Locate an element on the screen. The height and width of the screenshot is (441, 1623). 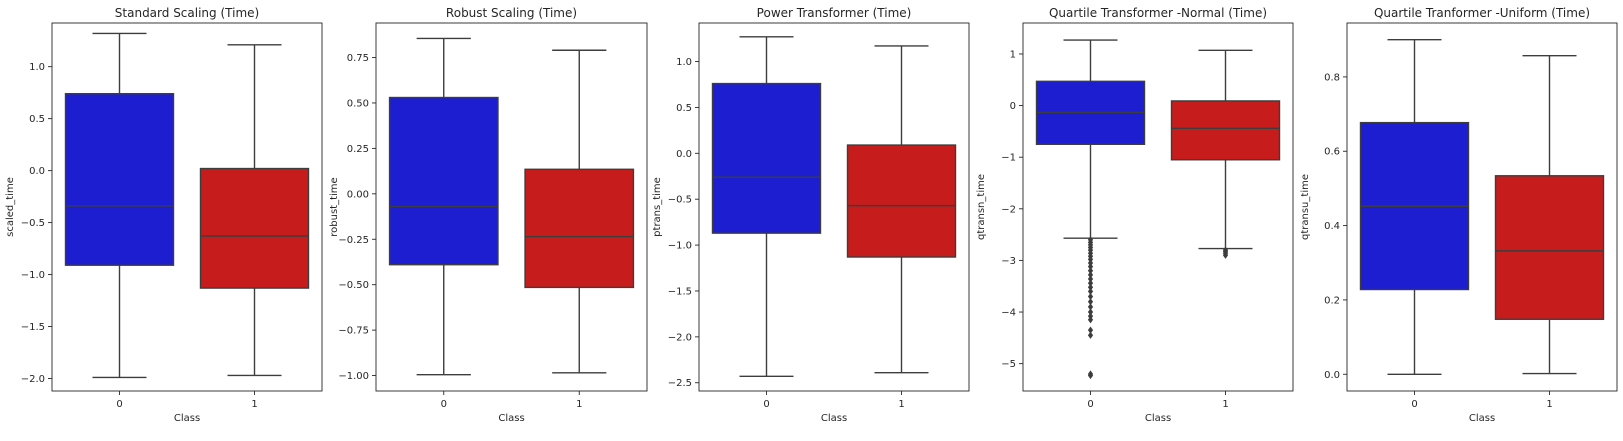
y-tick-label: −0.75 is located at coordinates (353, 331).